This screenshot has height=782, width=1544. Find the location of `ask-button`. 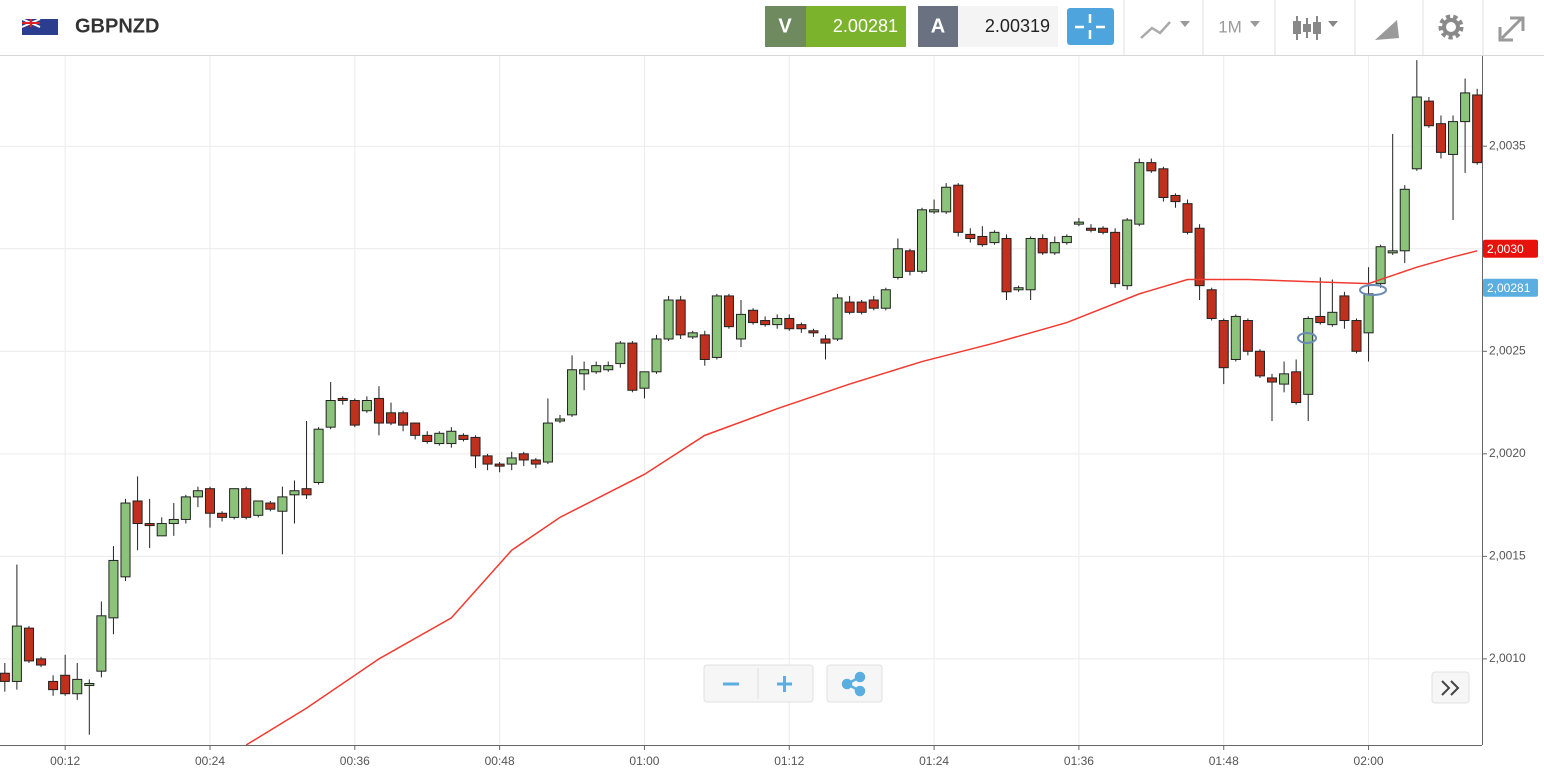

ask-button is located at coordinates (938, 26).